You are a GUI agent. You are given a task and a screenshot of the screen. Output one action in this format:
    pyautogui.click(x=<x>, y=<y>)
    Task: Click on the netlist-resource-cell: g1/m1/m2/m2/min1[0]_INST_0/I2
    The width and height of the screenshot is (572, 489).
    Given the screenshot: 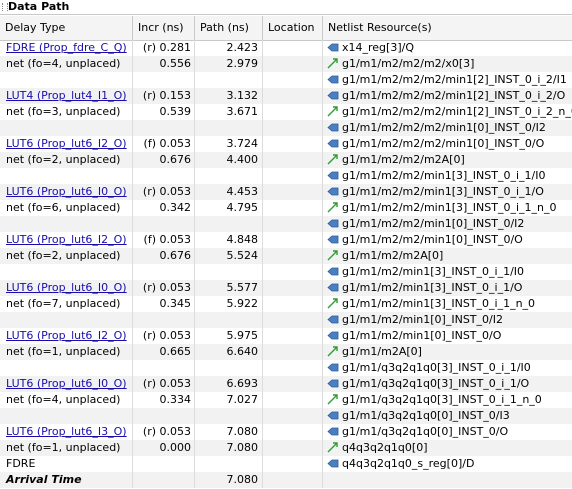 What is the action you would take?
    pyautogui.click(x=447, y=224)
    